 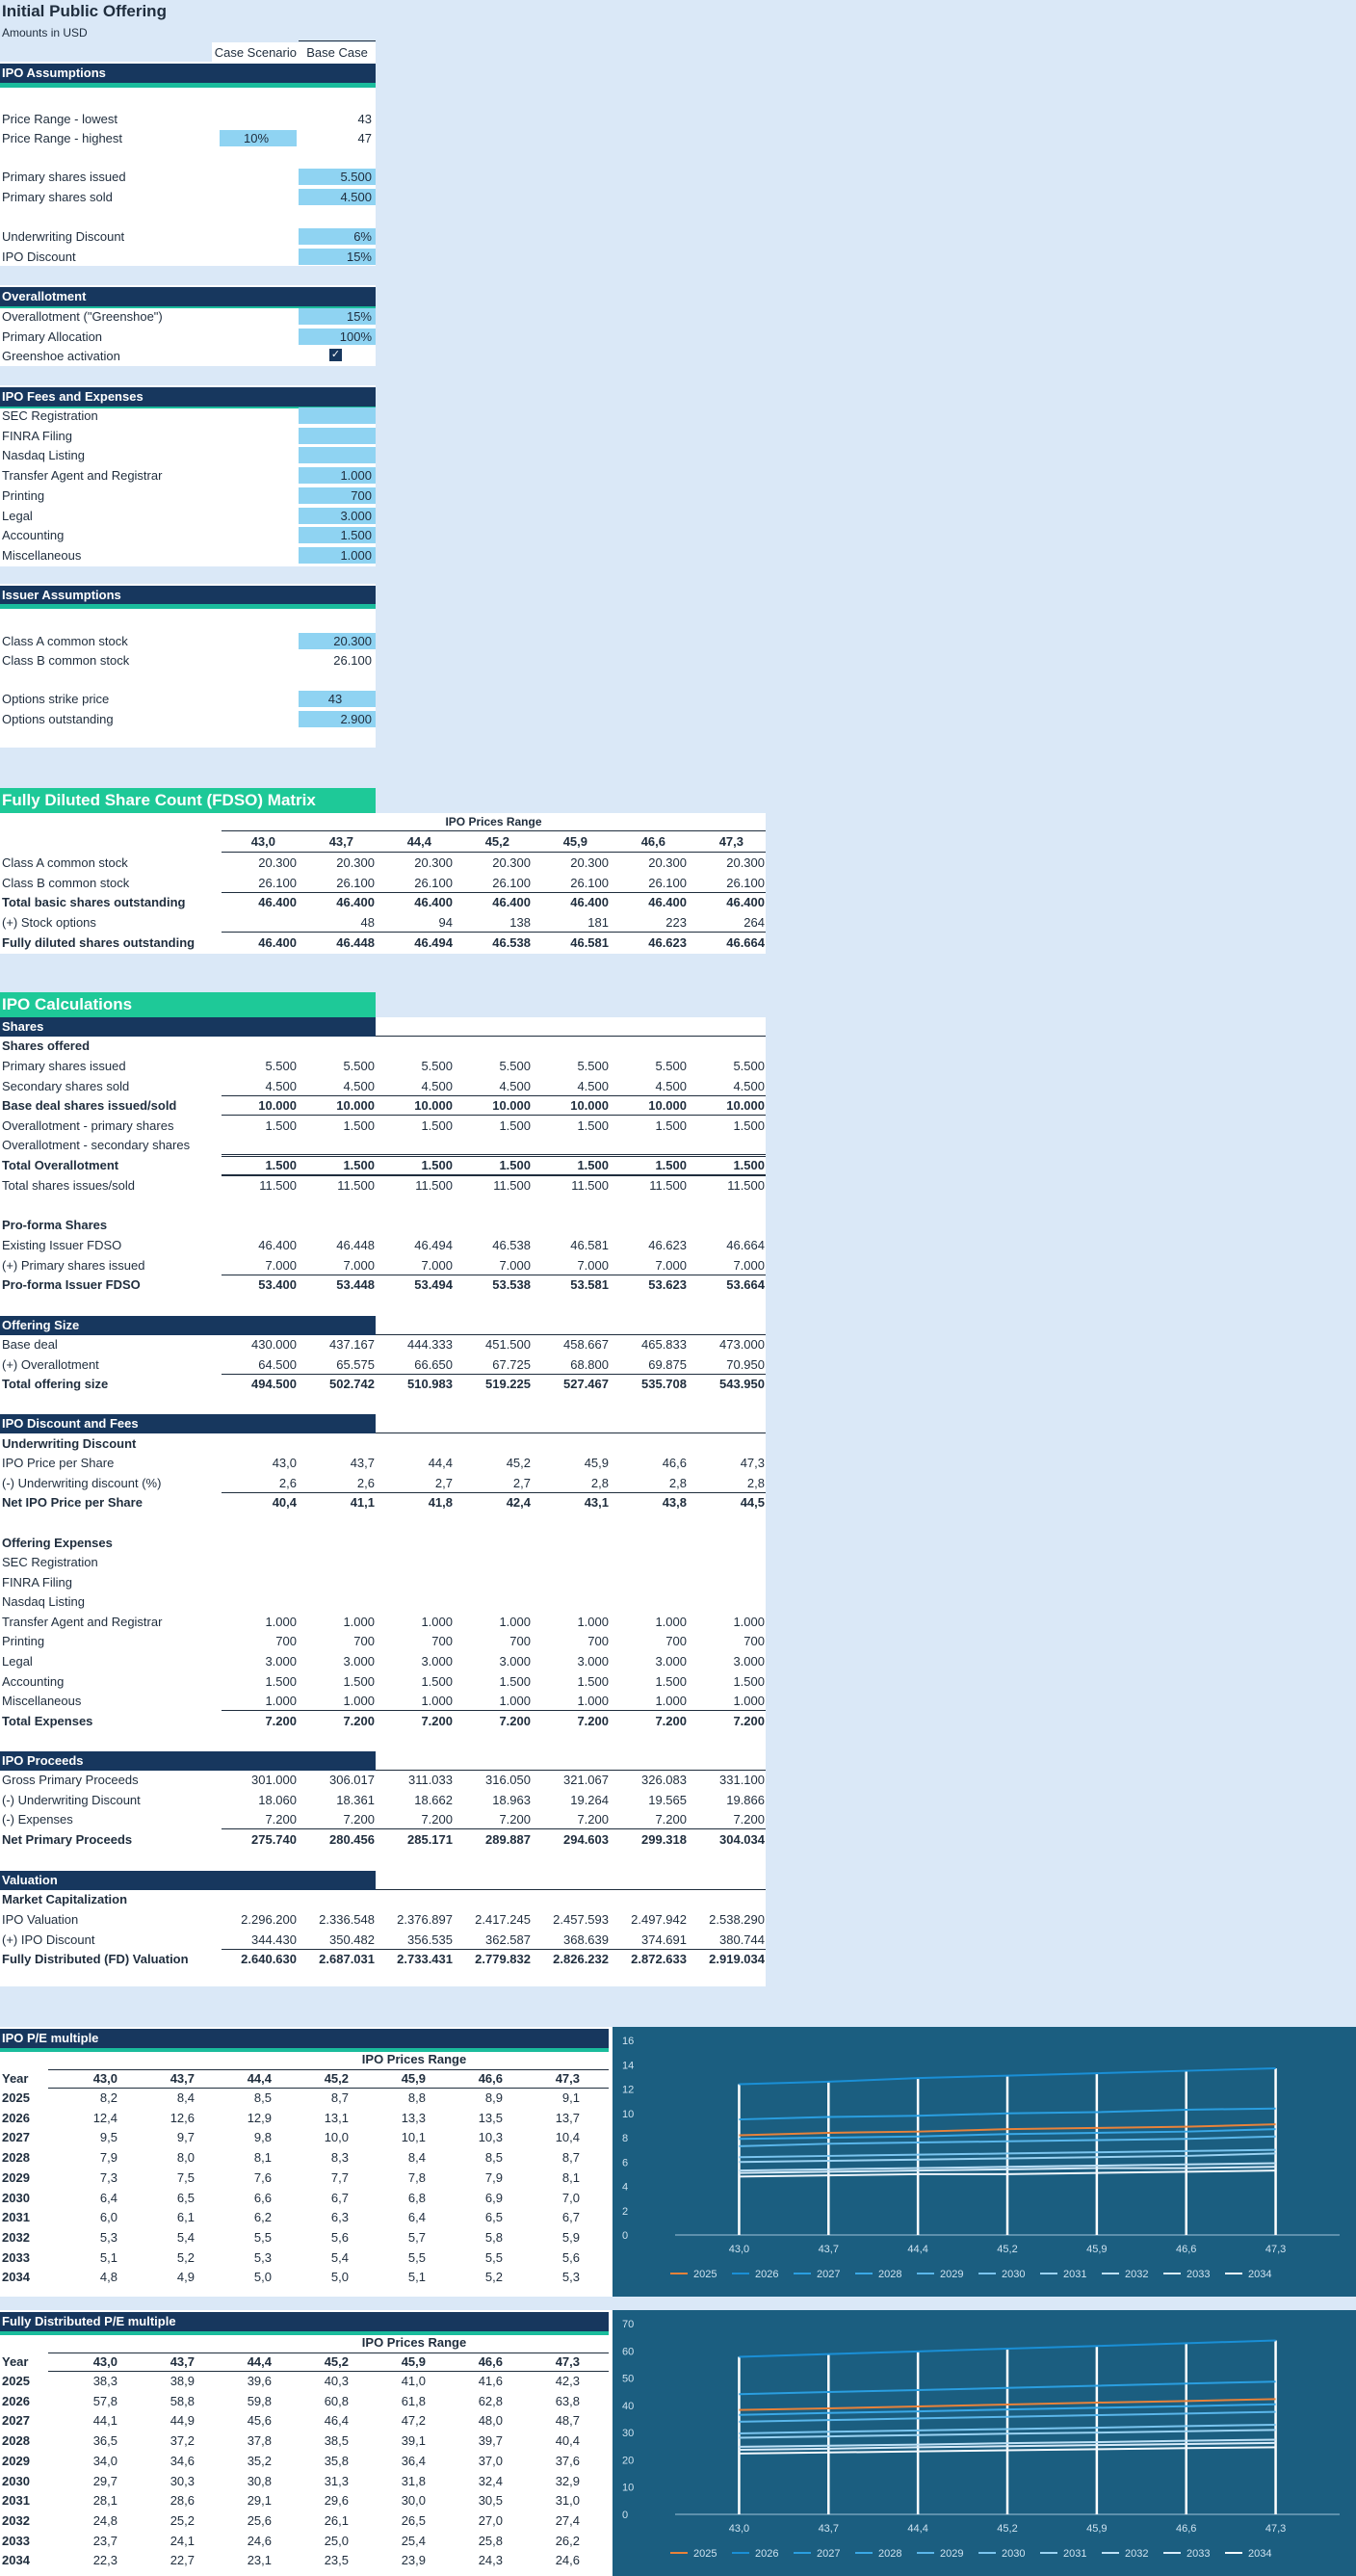 I want to click on classA-input: 20.300, so click(x=337, y=641).